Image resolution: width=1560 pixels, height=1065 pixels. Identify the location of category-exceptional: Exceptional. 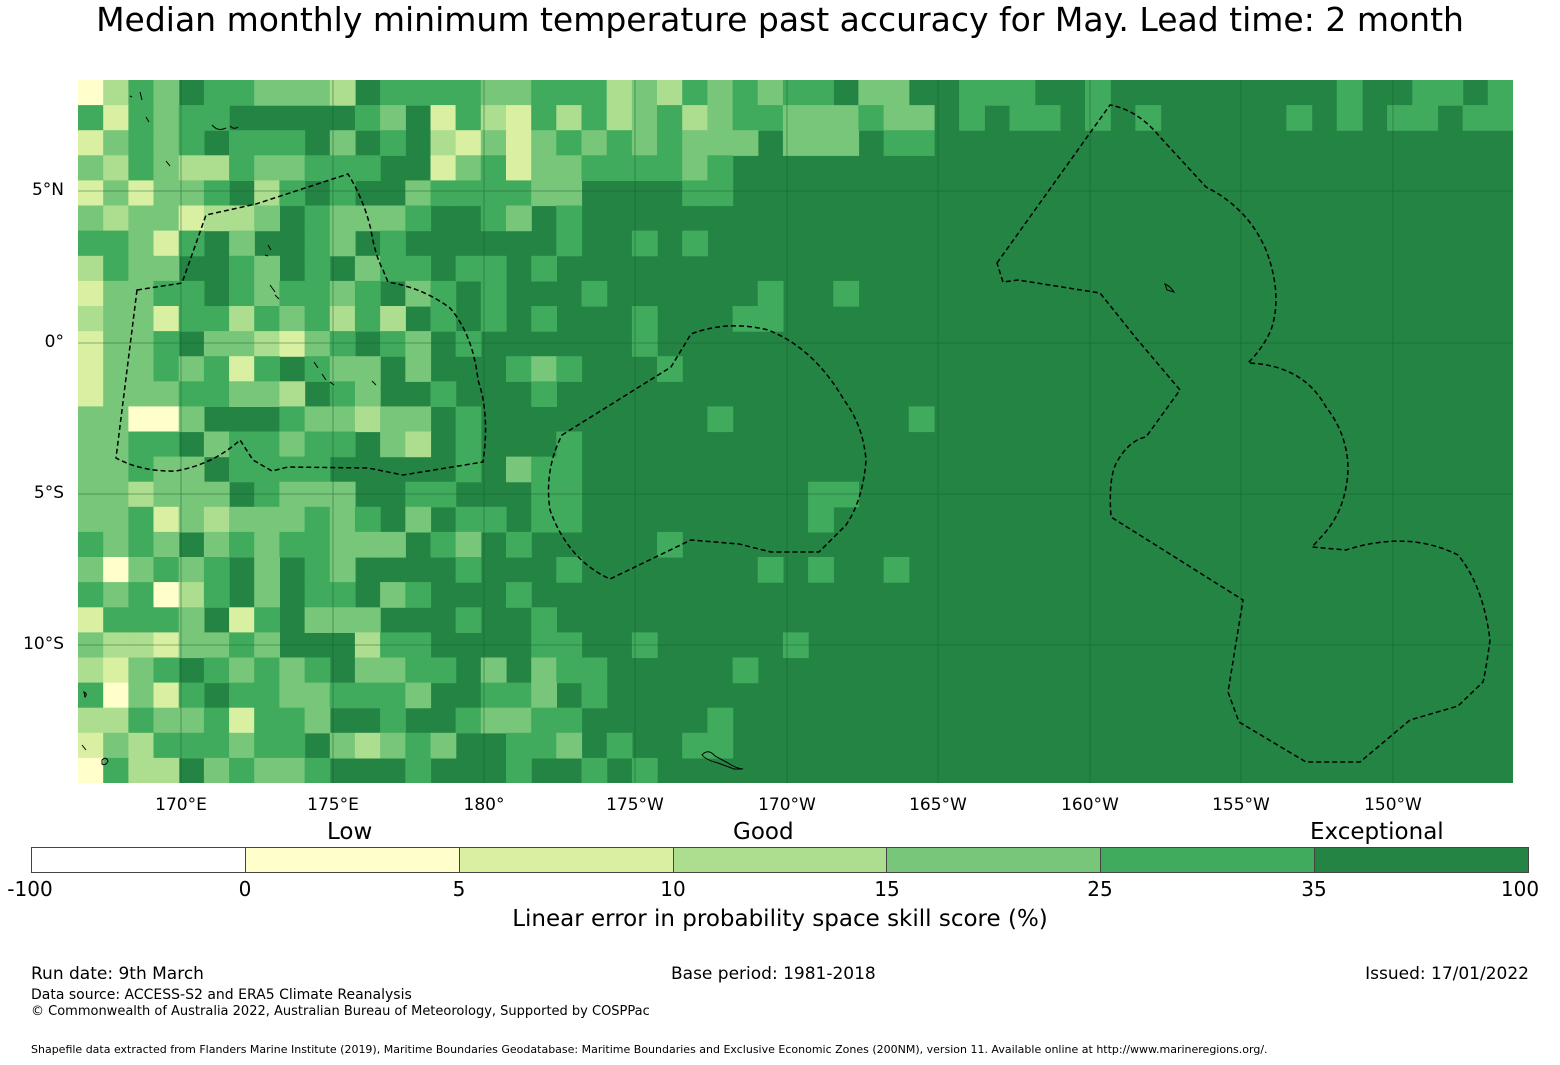
(1377, 832).